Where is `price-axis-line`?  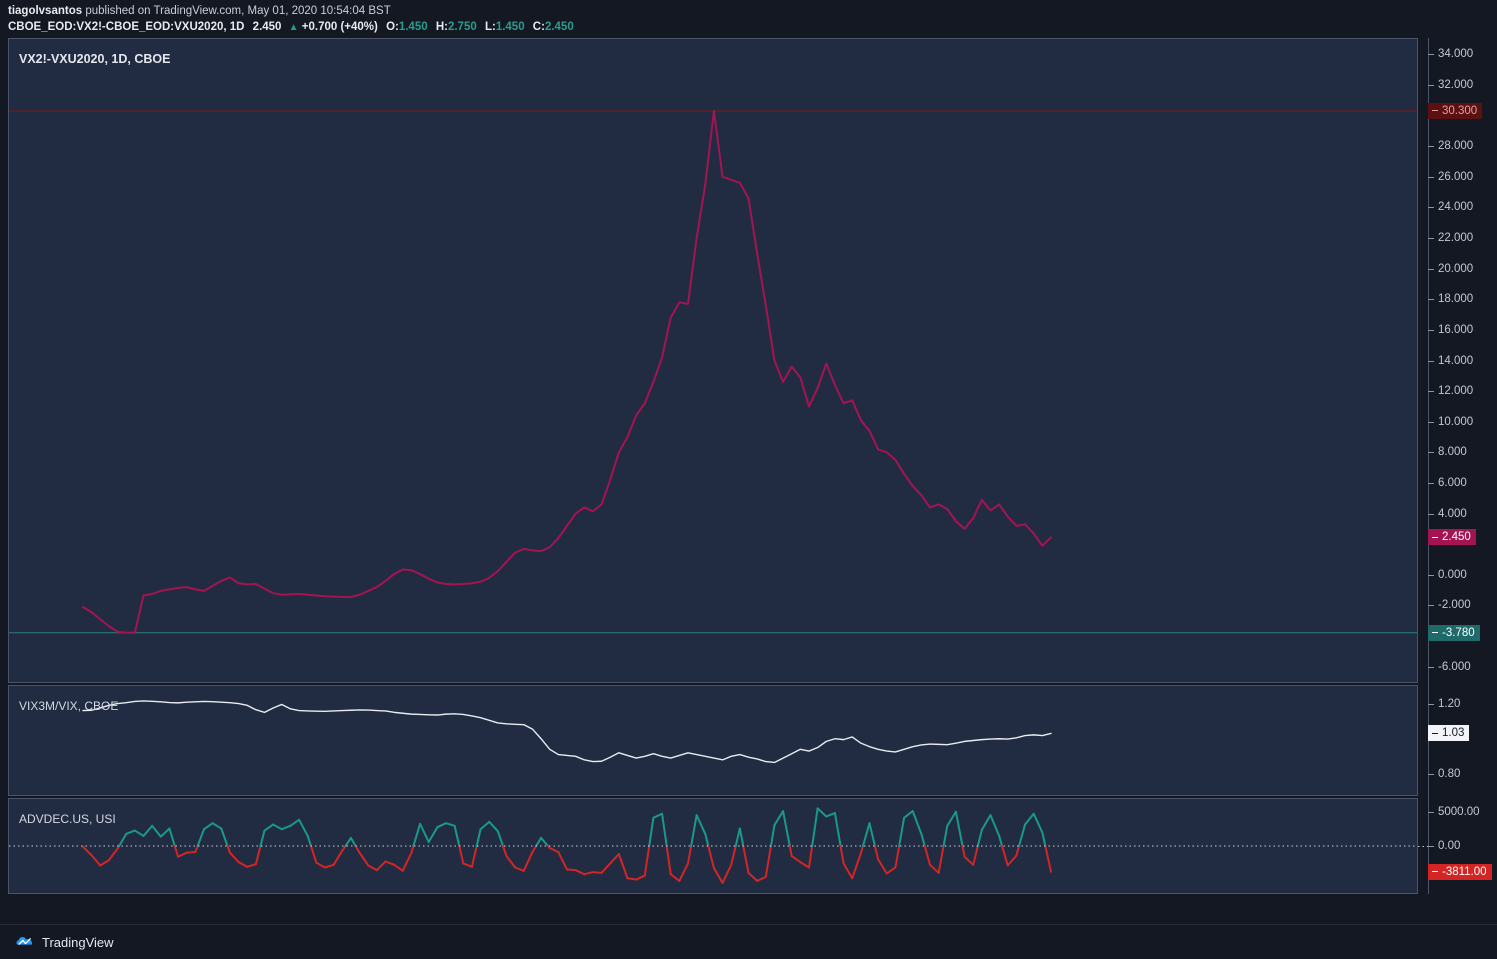 price-axis-line is located at coordinates (1428, 466).